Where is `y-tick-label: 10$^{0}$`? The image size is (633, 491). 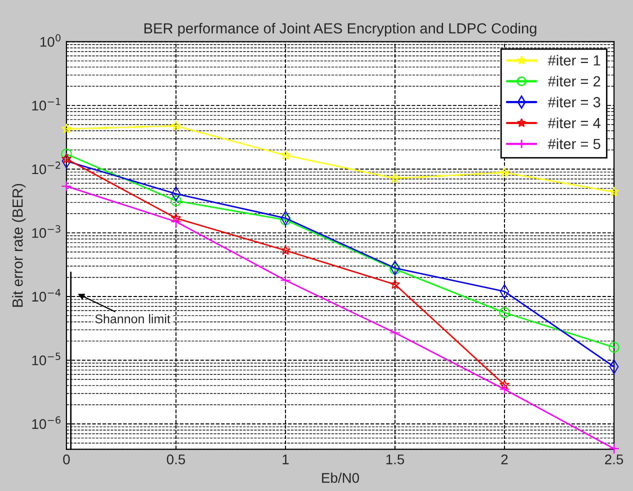
y-tick-label: 10$^{0}$ is located at coordinates (50, 40).